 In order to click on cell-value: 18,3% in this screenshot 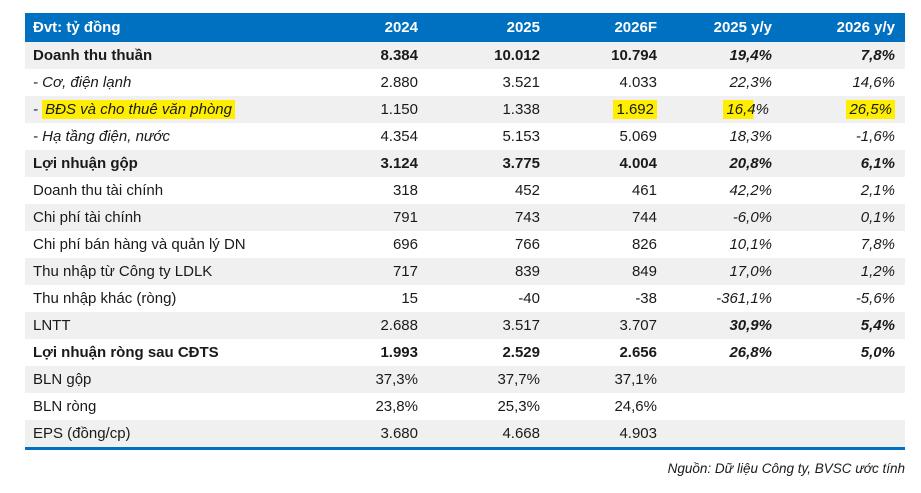, I will do `click(750, 136)`.